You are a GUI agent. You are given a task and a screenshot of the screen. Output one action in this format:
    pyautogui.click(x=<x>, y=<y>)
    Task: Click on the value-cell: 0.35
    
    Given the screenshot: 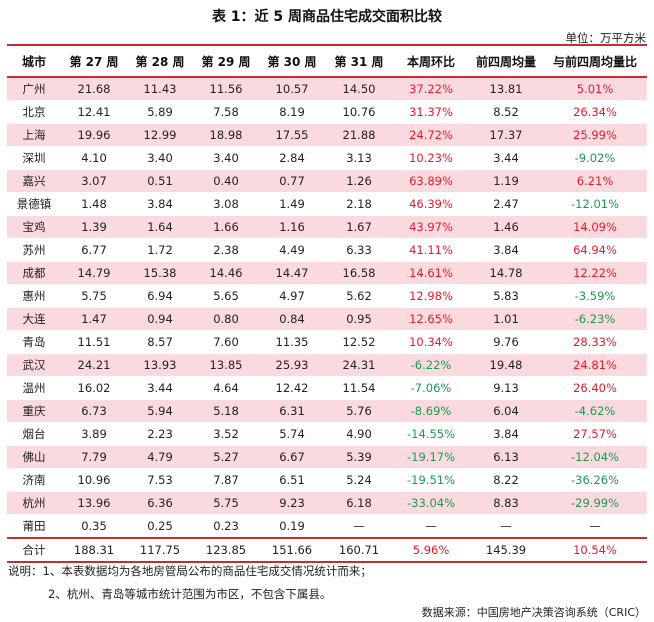 What is the action you would take?
    pyautogui.click(x=94, y=526)
    